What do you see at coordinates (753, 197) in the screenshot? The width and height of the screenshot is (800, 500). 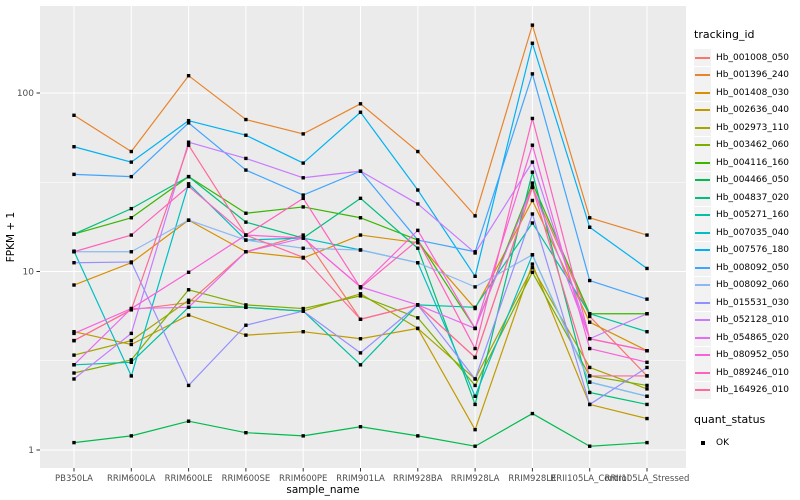 I see `legend-item-label: Hb_004837_020` at bounding box center [753, 197].